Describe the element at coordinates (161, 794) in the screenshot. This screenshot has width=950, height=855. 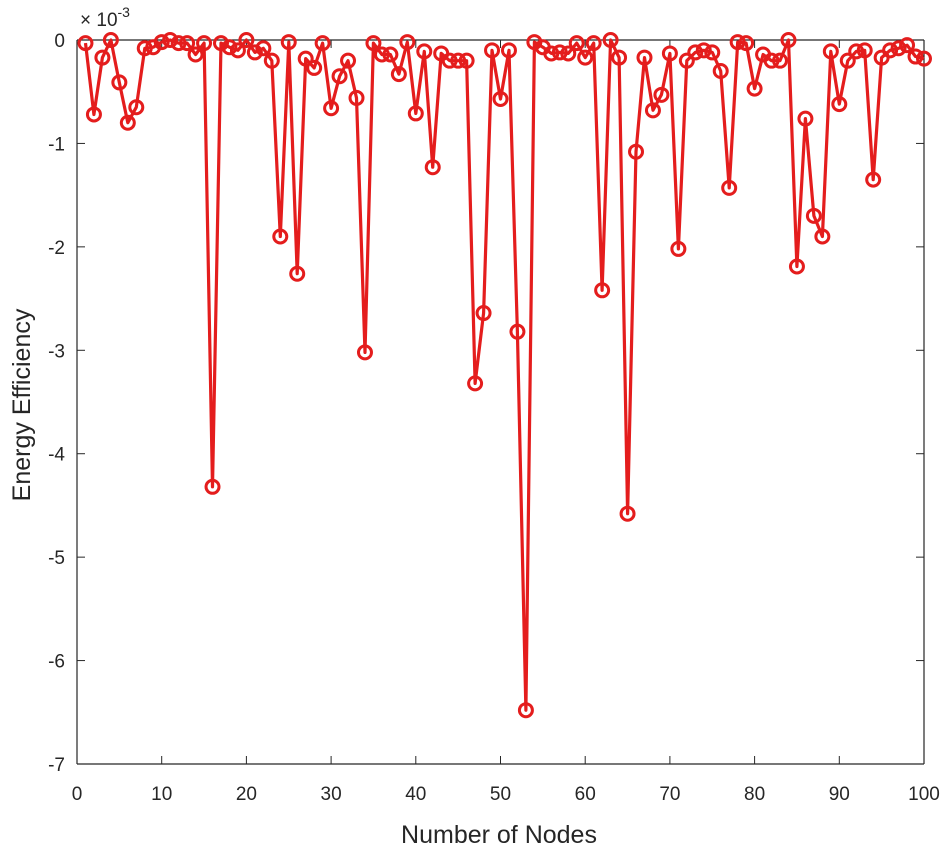
I see `x-tick-label: 10` at that location.